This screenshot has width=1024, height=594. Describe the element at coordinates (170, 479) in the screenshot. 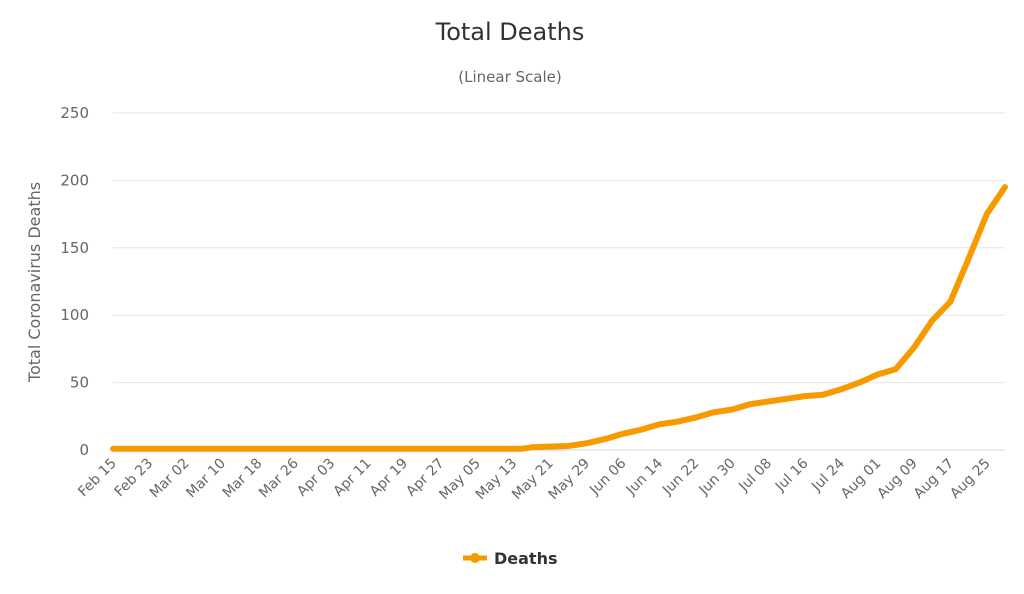

I see `x-tick-label: Mar 02` at that location.